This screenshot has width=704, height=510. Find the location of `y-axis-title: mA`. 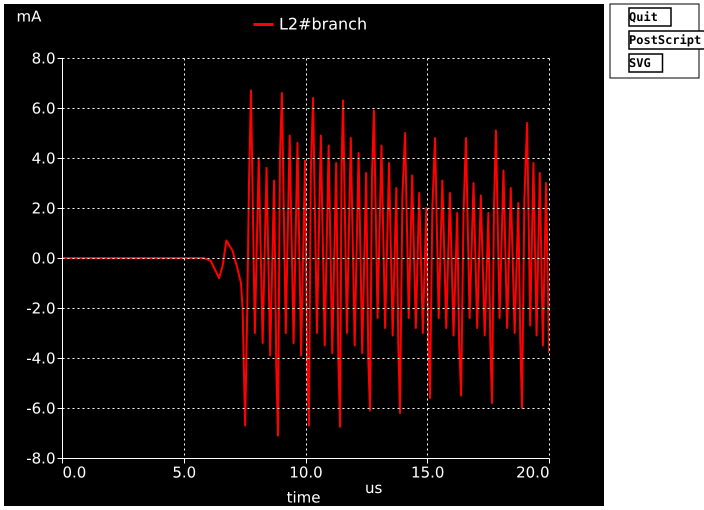

y-axis-title: mA is located at coordinates (29, 17).